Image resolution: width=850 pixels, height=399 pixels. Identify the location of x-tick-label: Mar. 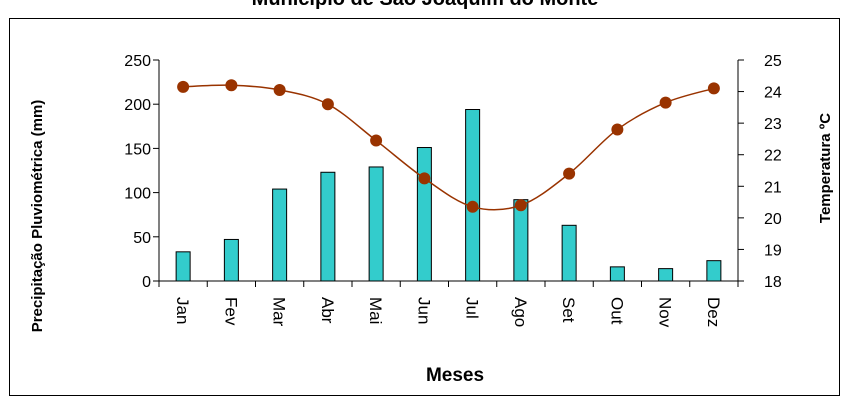
(279, 312).